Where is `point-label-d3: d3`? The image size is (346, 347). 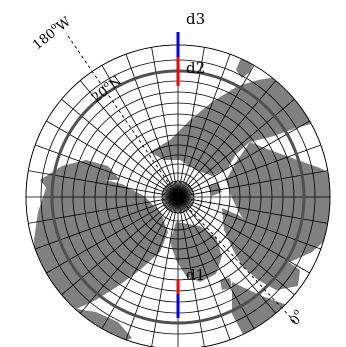 point-label-d3: d3 is located at coordinates (195, 19).